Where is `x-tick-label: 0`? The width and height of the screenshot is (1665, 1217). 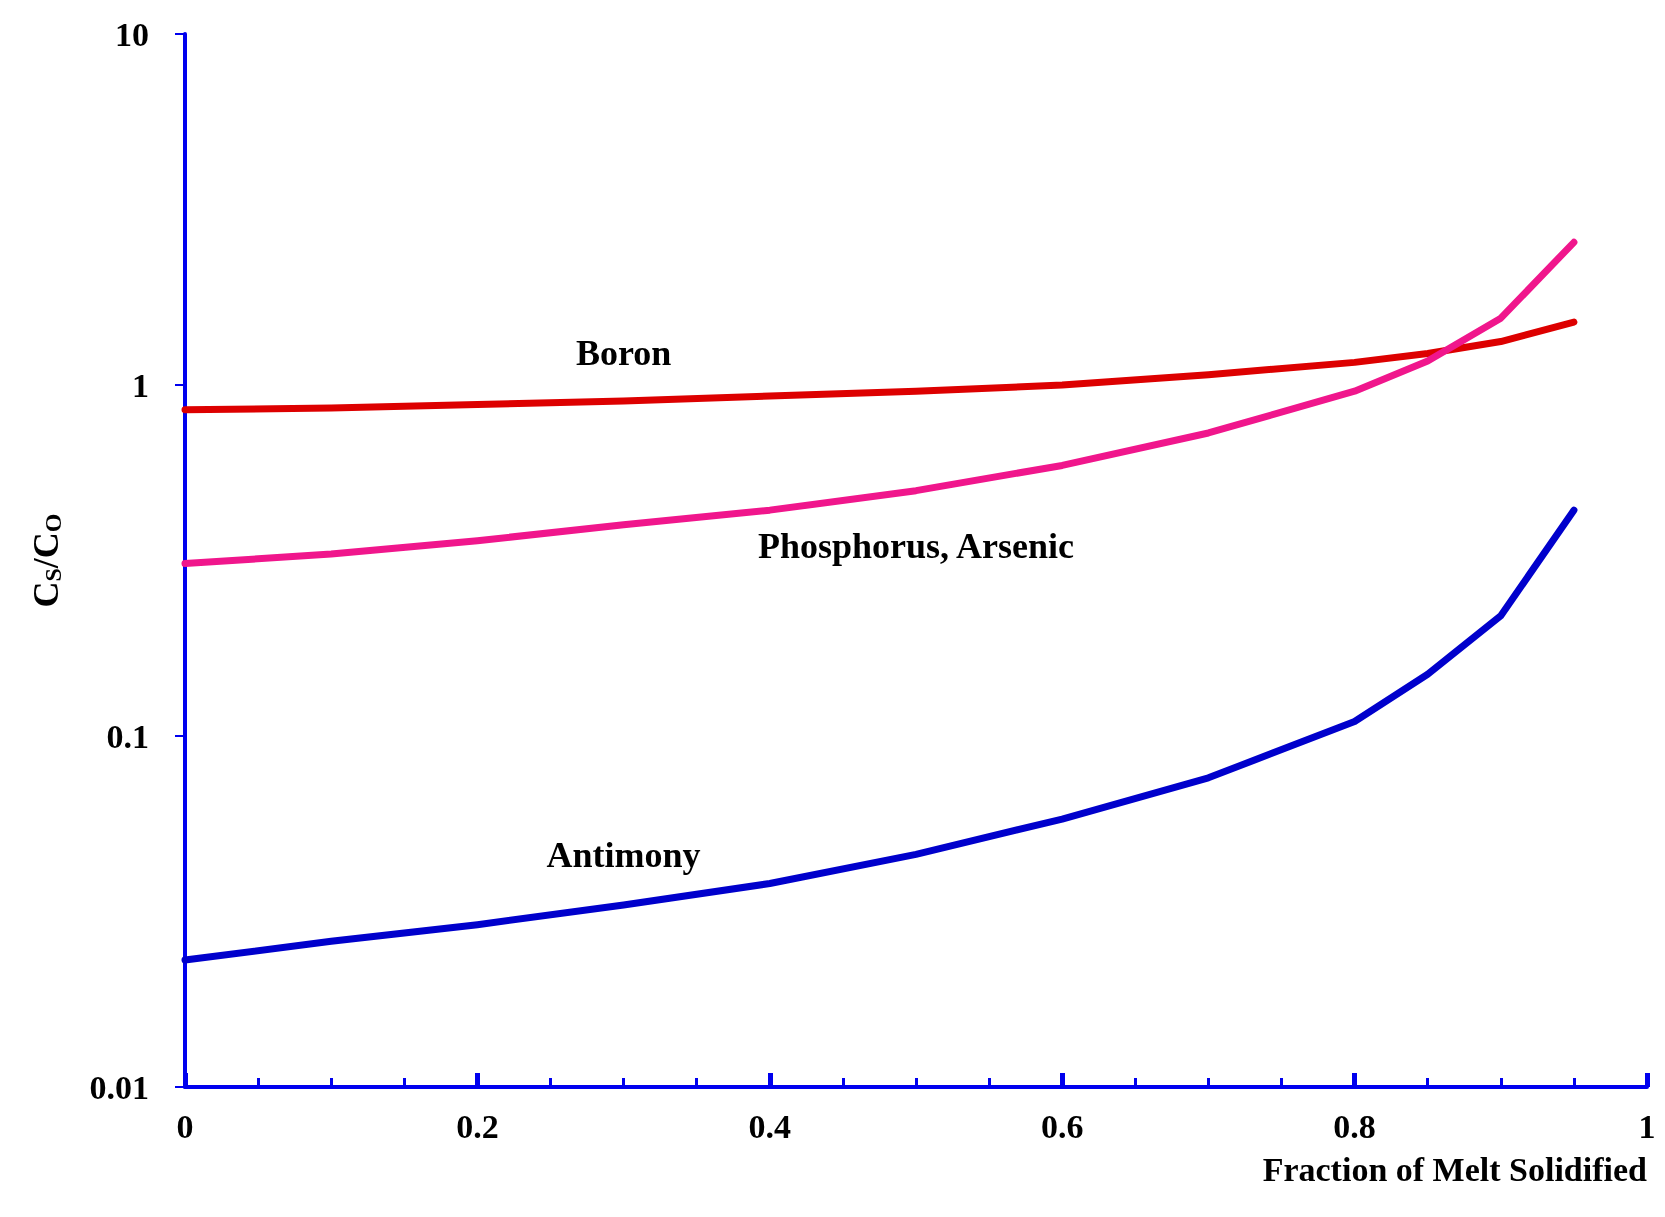
x-tick-label: 0 is located at coordinates (185, 1126).